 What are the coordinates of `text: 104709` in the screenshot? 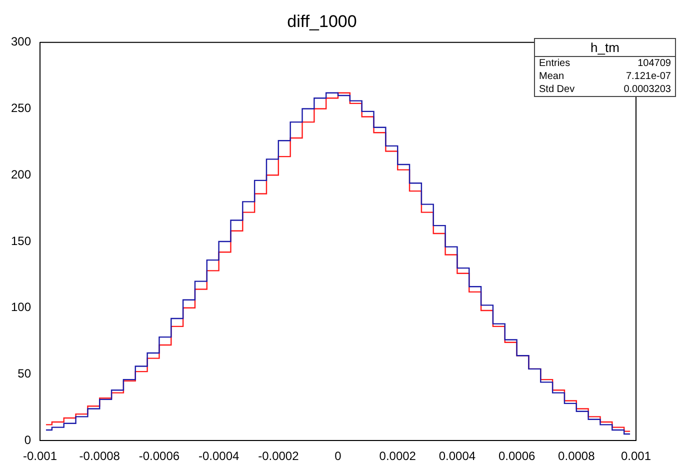 It's located at (654, 63).